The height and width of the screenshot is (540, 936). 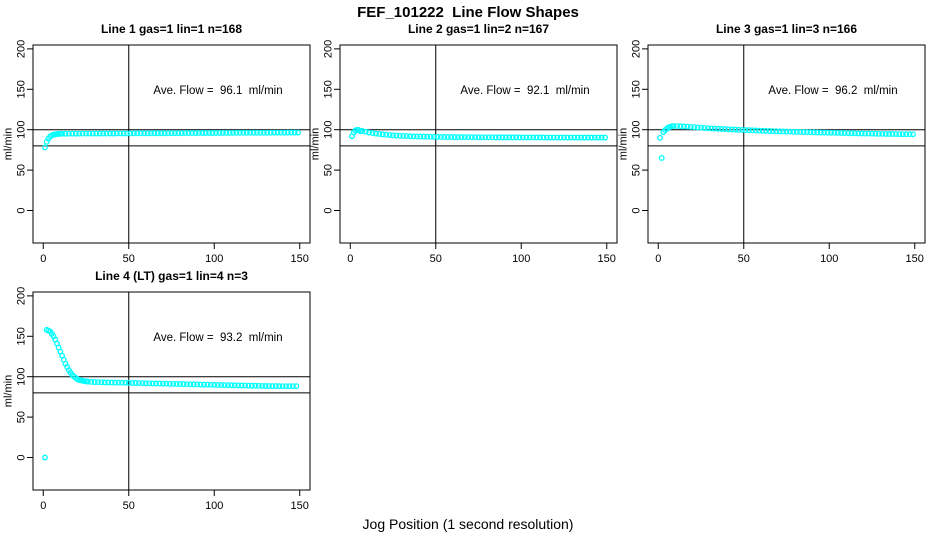 I want to click on x-tick-label: 0, so click(x=350, y=259).